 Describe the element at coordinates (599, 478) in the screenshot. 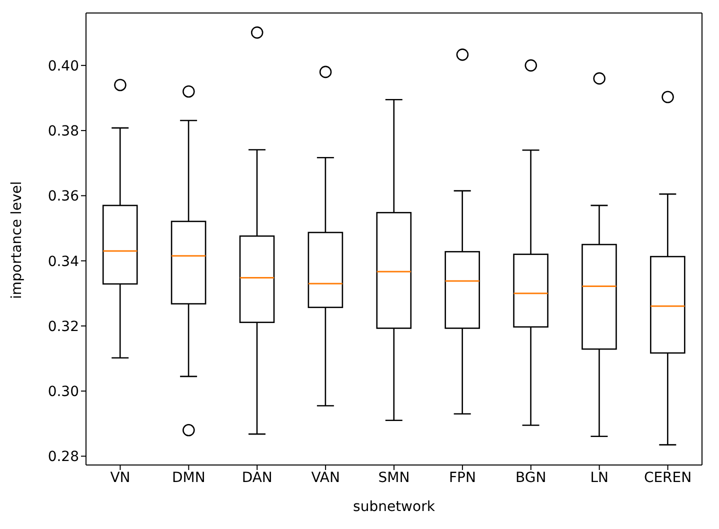

I see `x-tick-label: LN` at that location.